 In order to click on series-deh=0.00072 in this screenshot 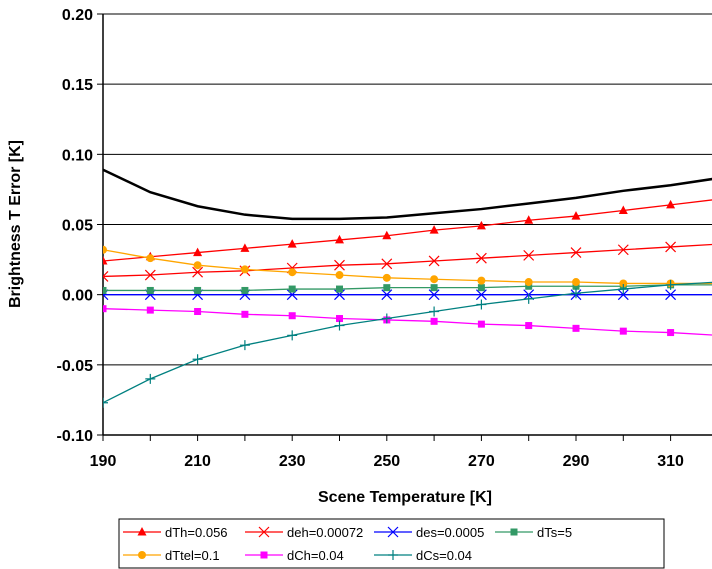, I will do `click(407, 261)`.